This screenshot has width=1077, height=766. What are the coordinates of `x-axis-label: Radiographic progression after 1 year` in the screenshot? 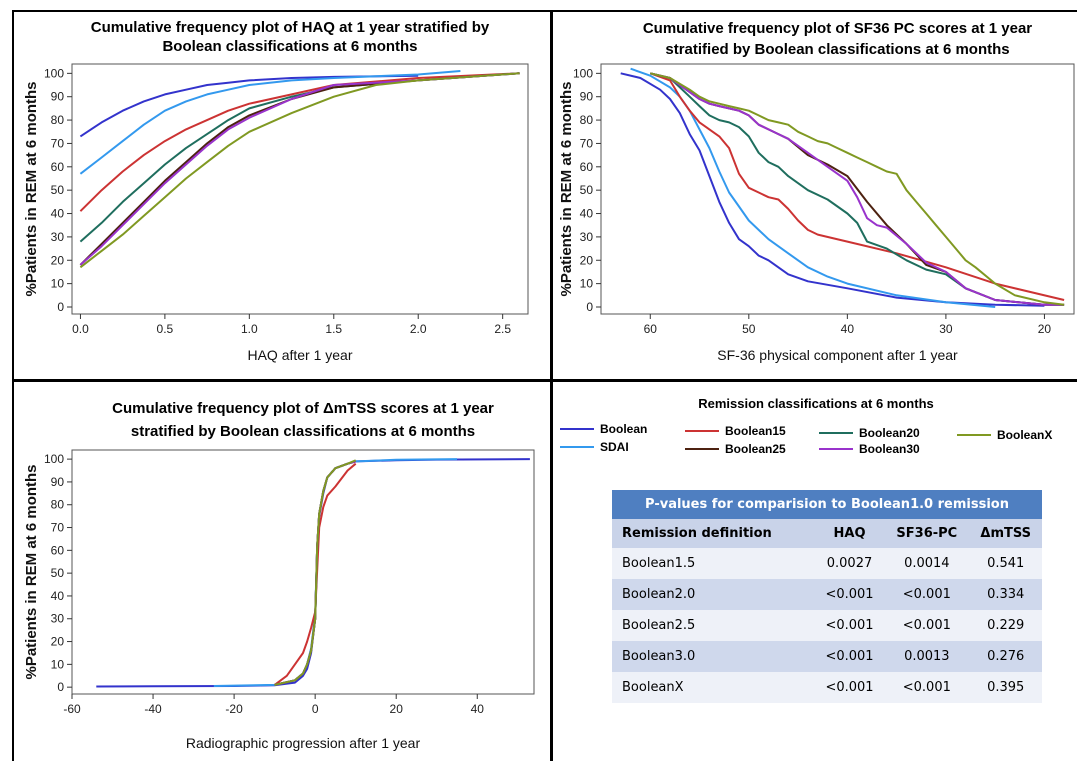 It's located at (303, 743).